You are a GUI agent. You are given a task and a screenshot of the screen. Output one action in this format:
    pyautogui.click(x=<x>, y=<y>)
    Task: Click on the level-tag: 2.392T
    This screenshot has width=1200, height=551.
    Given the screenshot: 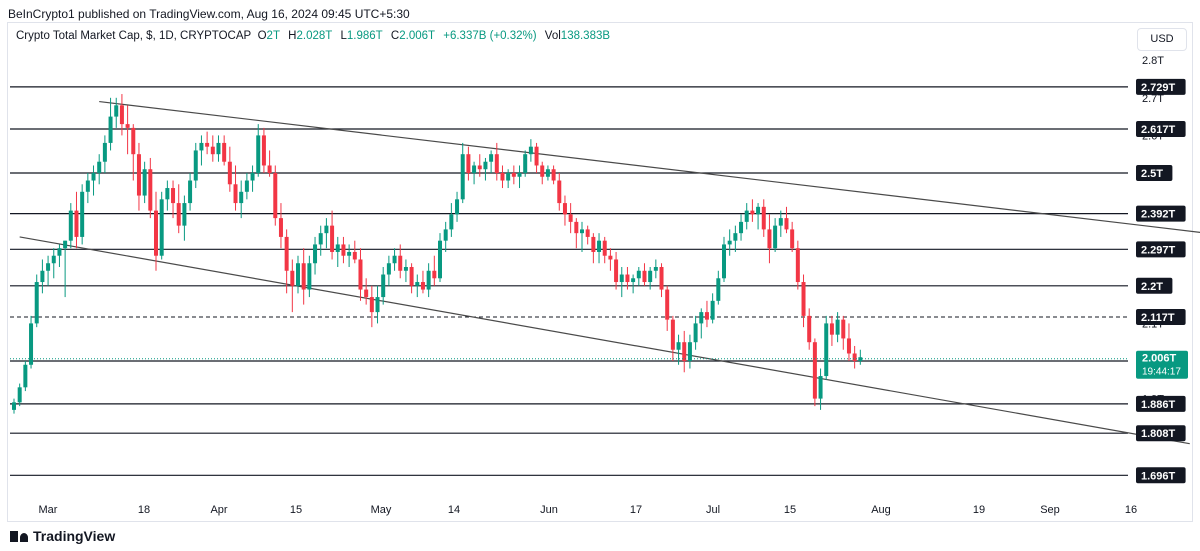 What is the action you would take?
    pyautogui.click(x=1161, y=213)
    